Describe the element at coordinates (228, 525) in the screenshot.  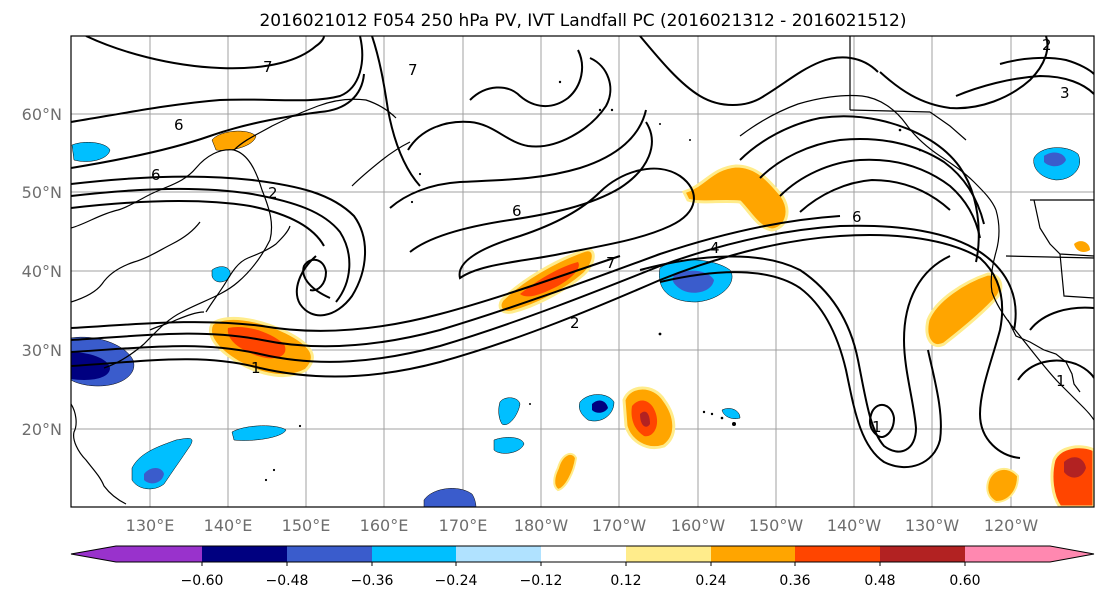
I see `lon-tick-label: 140°E` at that location.